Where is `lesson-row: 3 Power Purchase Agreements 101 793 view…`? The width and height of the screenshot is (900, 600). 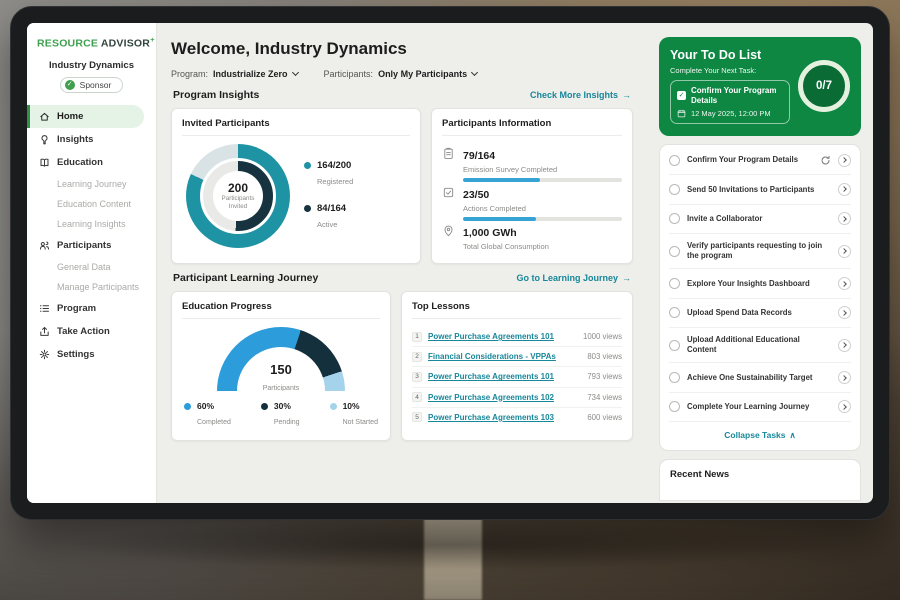 lesson-row: 3 Power Purchase Agreements 101 793 view… is located at coordinates (517, 377).